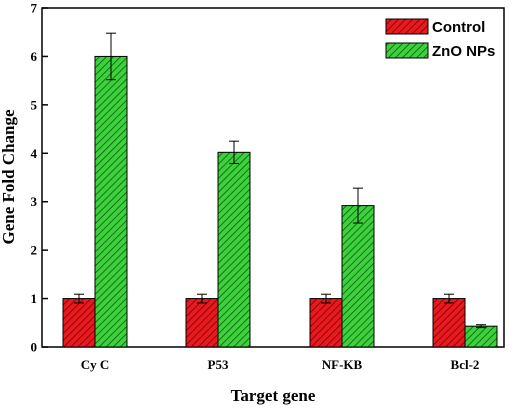  I want to click on y-axis: 0 1 2 3 4 5 6 7, so click(39, 178).